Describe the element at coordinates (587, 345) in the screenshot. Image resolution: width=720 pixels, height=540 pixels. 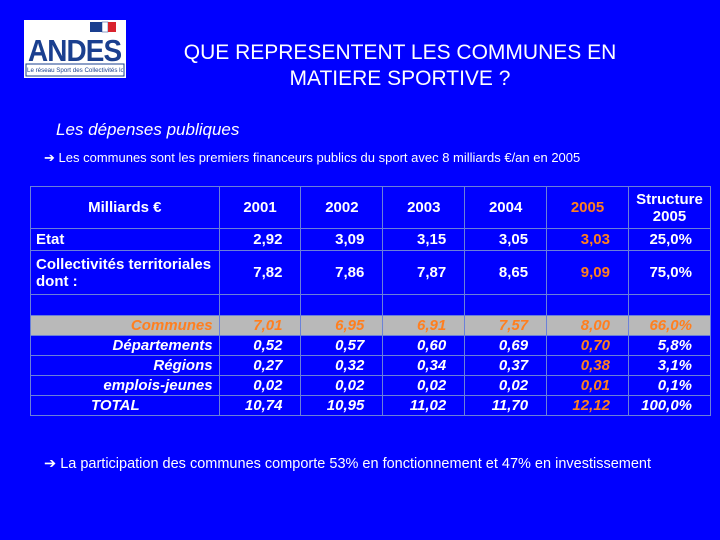
I see `table-cell: 0,70` at that location.